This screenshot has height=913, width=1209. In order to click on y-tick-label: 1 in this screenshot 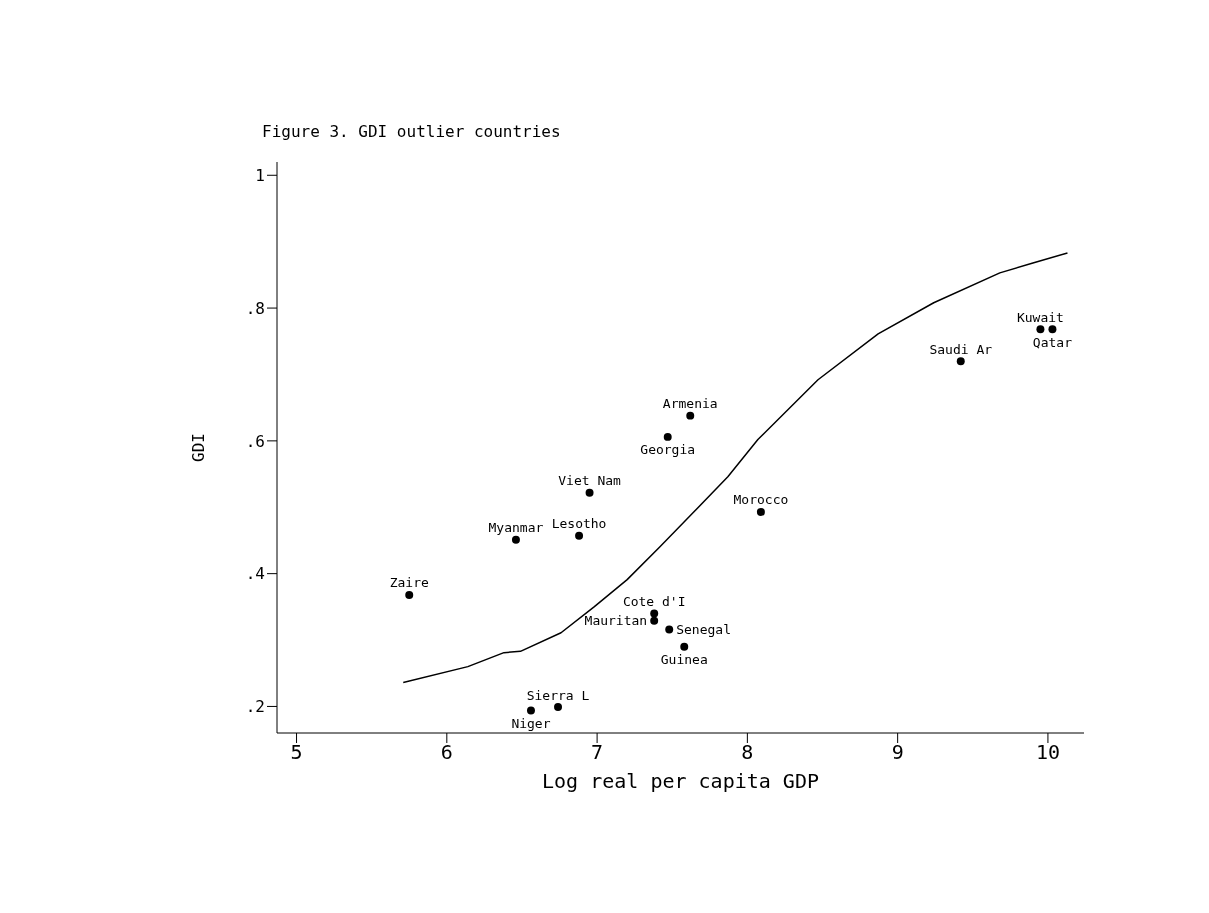, I will do `click(260, 175)`.